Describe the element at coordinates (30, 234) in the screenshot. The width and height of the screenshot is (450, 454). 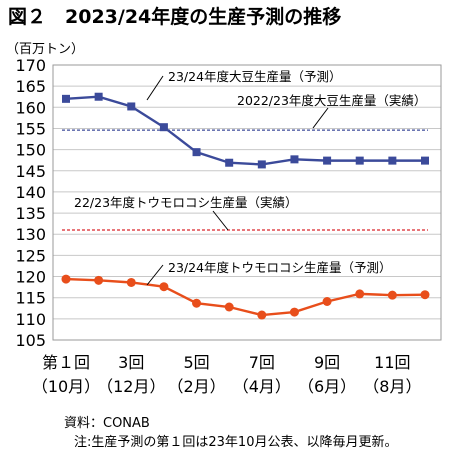
I see `y-tick-label: 130` at that location.